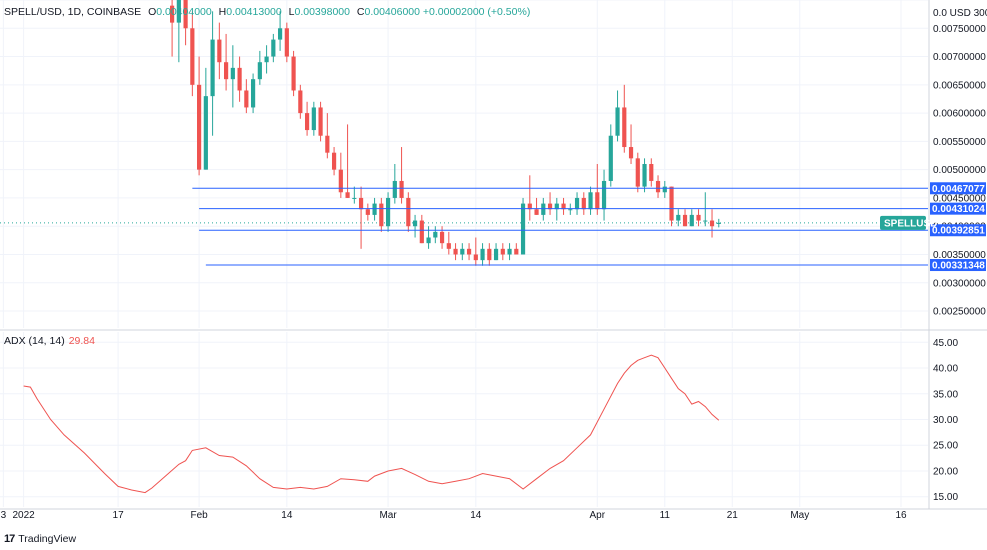 The width and height of the screenshot is (987, 550). Describe the element at coordinates (958, 209) in the screenshot. I see `level-price-tag-label: 0.00431024` at that location.